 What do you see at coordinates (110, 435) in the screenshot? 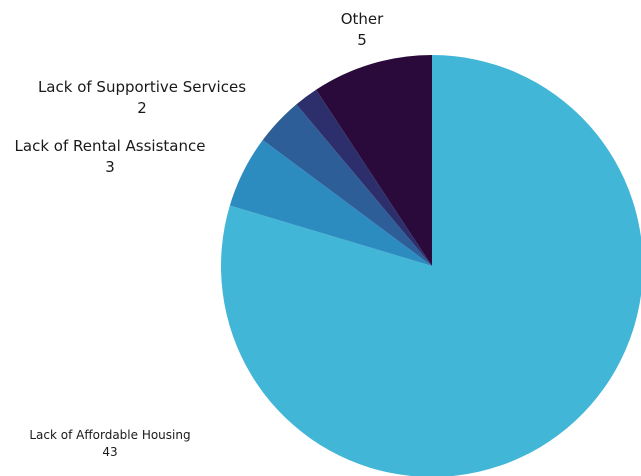
I see `slice-label-affordable-housing-name: Lack of Affordable Housing` at bounding box center [110, 435].